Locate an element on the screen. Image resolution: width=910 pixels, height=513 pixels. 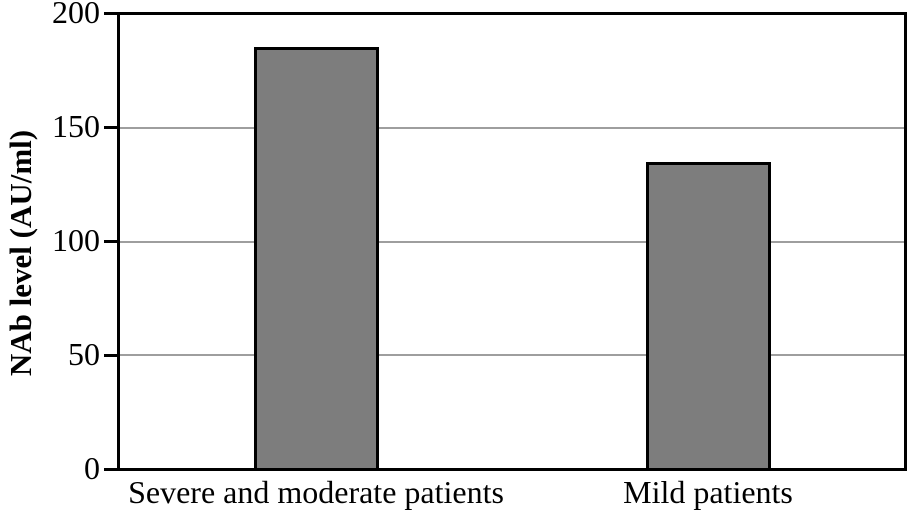
x-category-label-2: Mild patients is located at coordinates (708, 492).